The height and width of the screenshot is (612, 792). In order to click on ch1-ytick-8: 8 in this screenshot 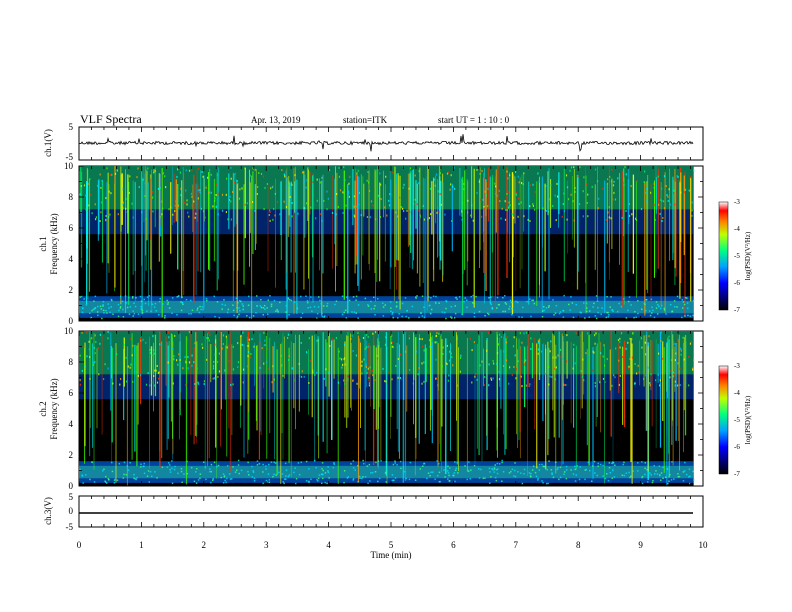, I will do `click(71, 197)`.